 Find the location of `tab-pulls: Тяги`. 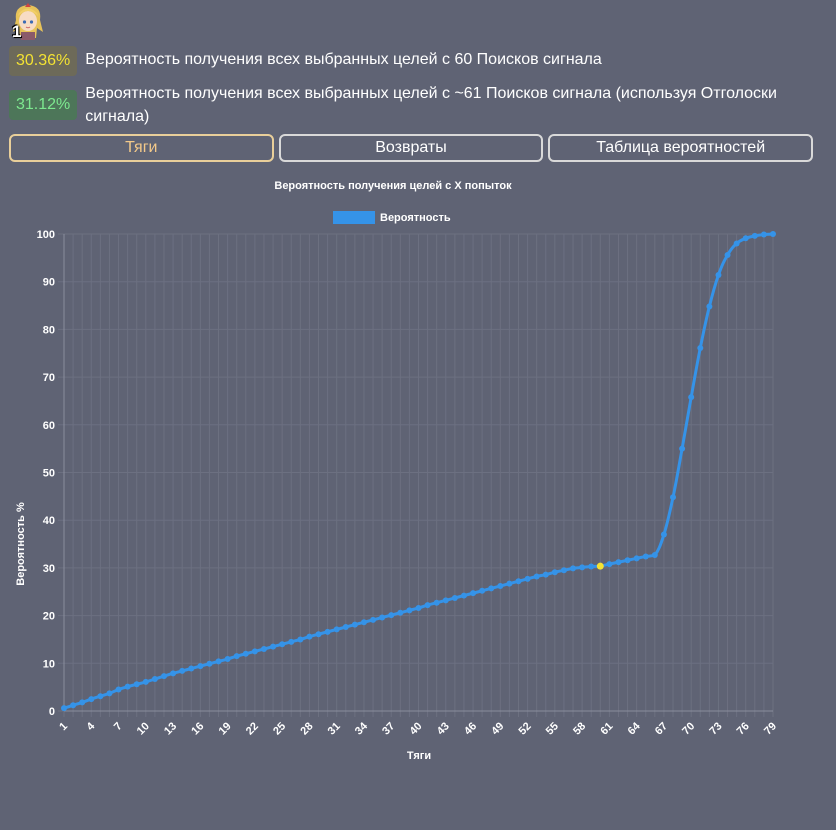

tab-pulls: Тяги is located at coordinates (141, 148).